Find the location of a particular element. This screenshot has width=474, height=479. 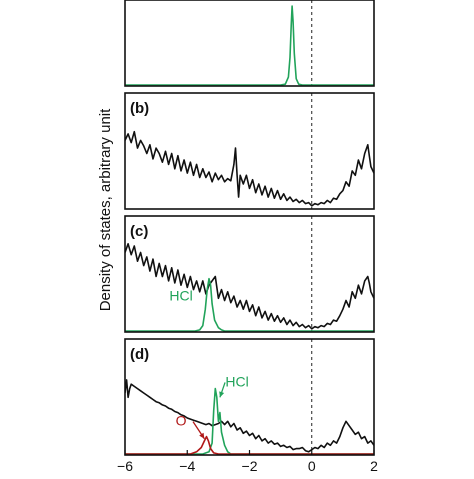

series-total-c is located at coordinates (249, 286).